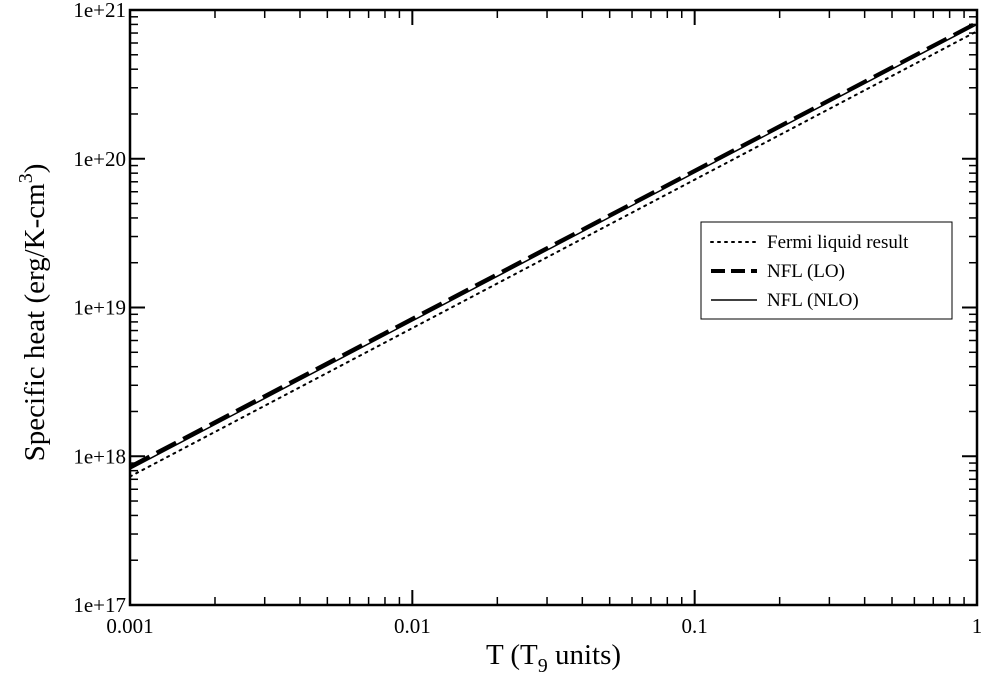  Describe the element at coordinates (412, 626) in the screenshot. I see `x-tick-label: 0.01` at that location.